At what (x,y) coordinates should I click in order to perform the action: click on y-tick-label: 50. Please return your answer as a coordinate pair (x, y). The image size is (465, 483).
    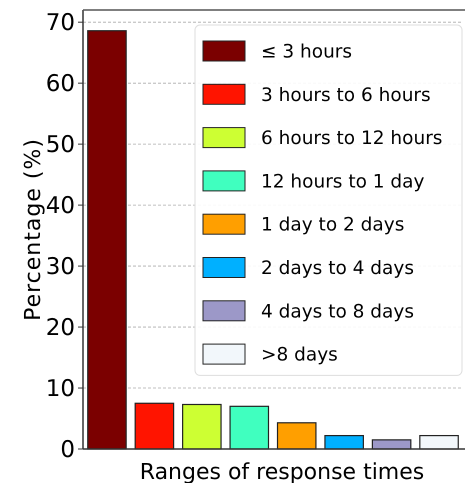
    Looking at the image, I should click on (60, 145).